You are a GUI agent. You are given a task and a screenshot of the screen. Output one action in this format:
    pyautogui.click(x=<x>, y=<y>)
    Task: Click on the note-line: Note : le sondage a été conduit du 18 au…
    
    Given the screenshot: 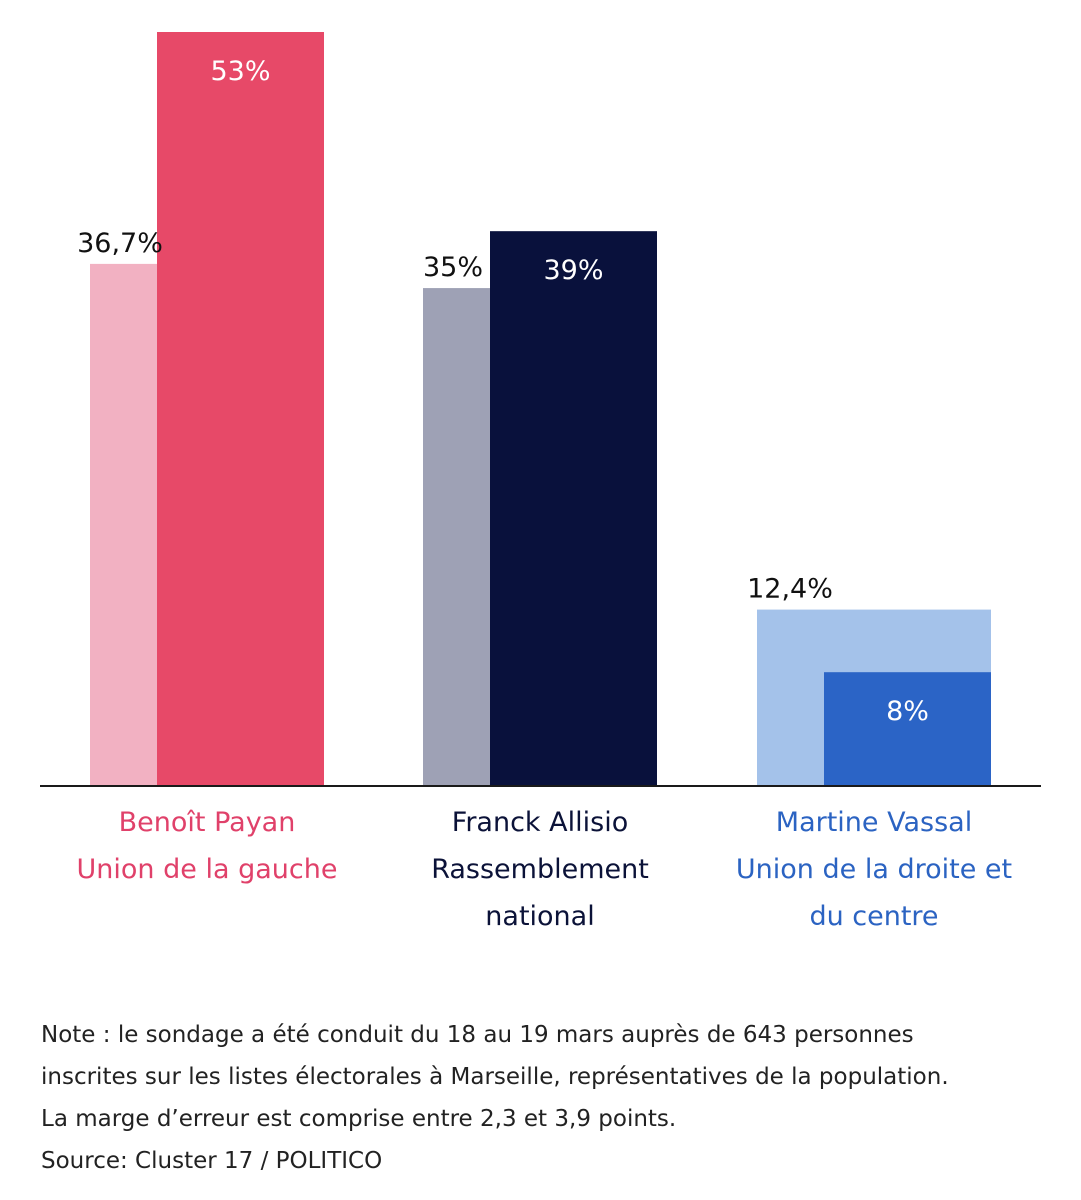 What is the action you would take?
    pyautogui.click(x=477, y=1035)
    